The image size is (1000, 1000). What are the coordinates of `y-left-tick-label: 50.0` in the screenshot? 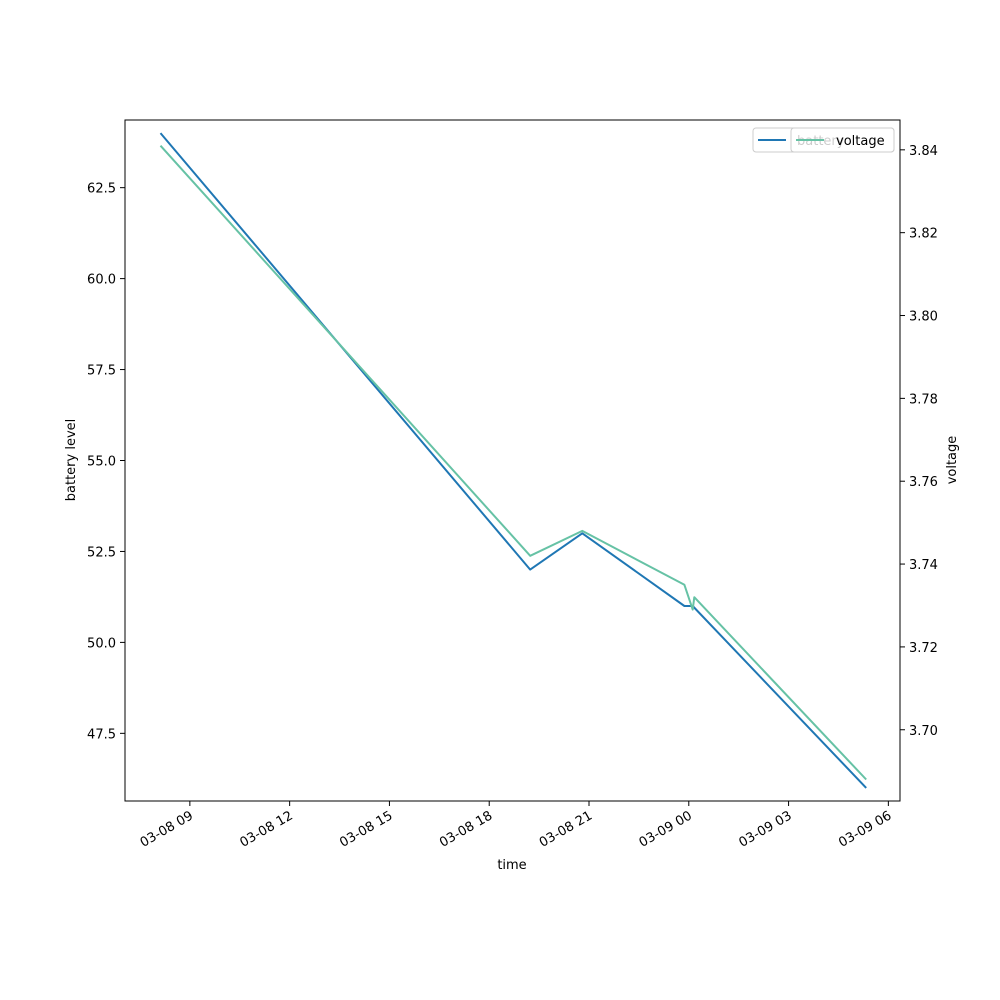 It's located at (101, 643).